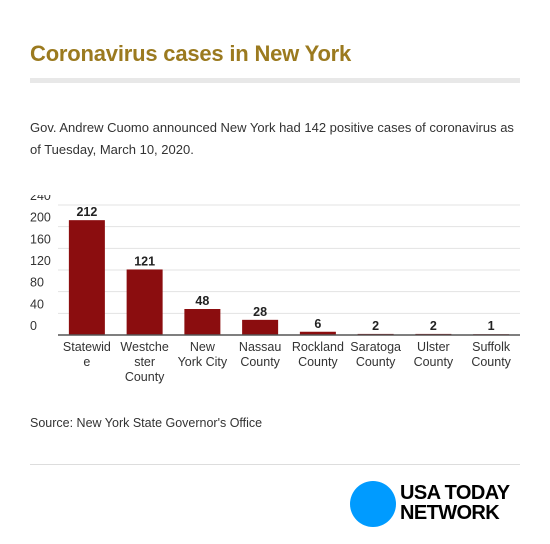 This screenshot has height=544, width=550. Describe the element at coordinates (260, 347) in the screenshot. I see `x-tick-label: Nassau` at that location.